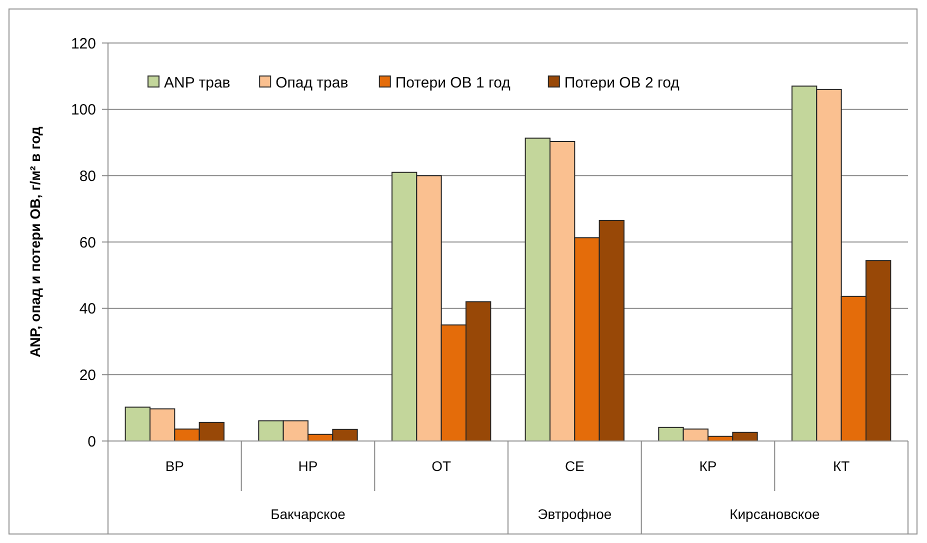  Describe the element at coordinates (87, 309) in the screenshot. I see `y-tick-label: 40` at that location.